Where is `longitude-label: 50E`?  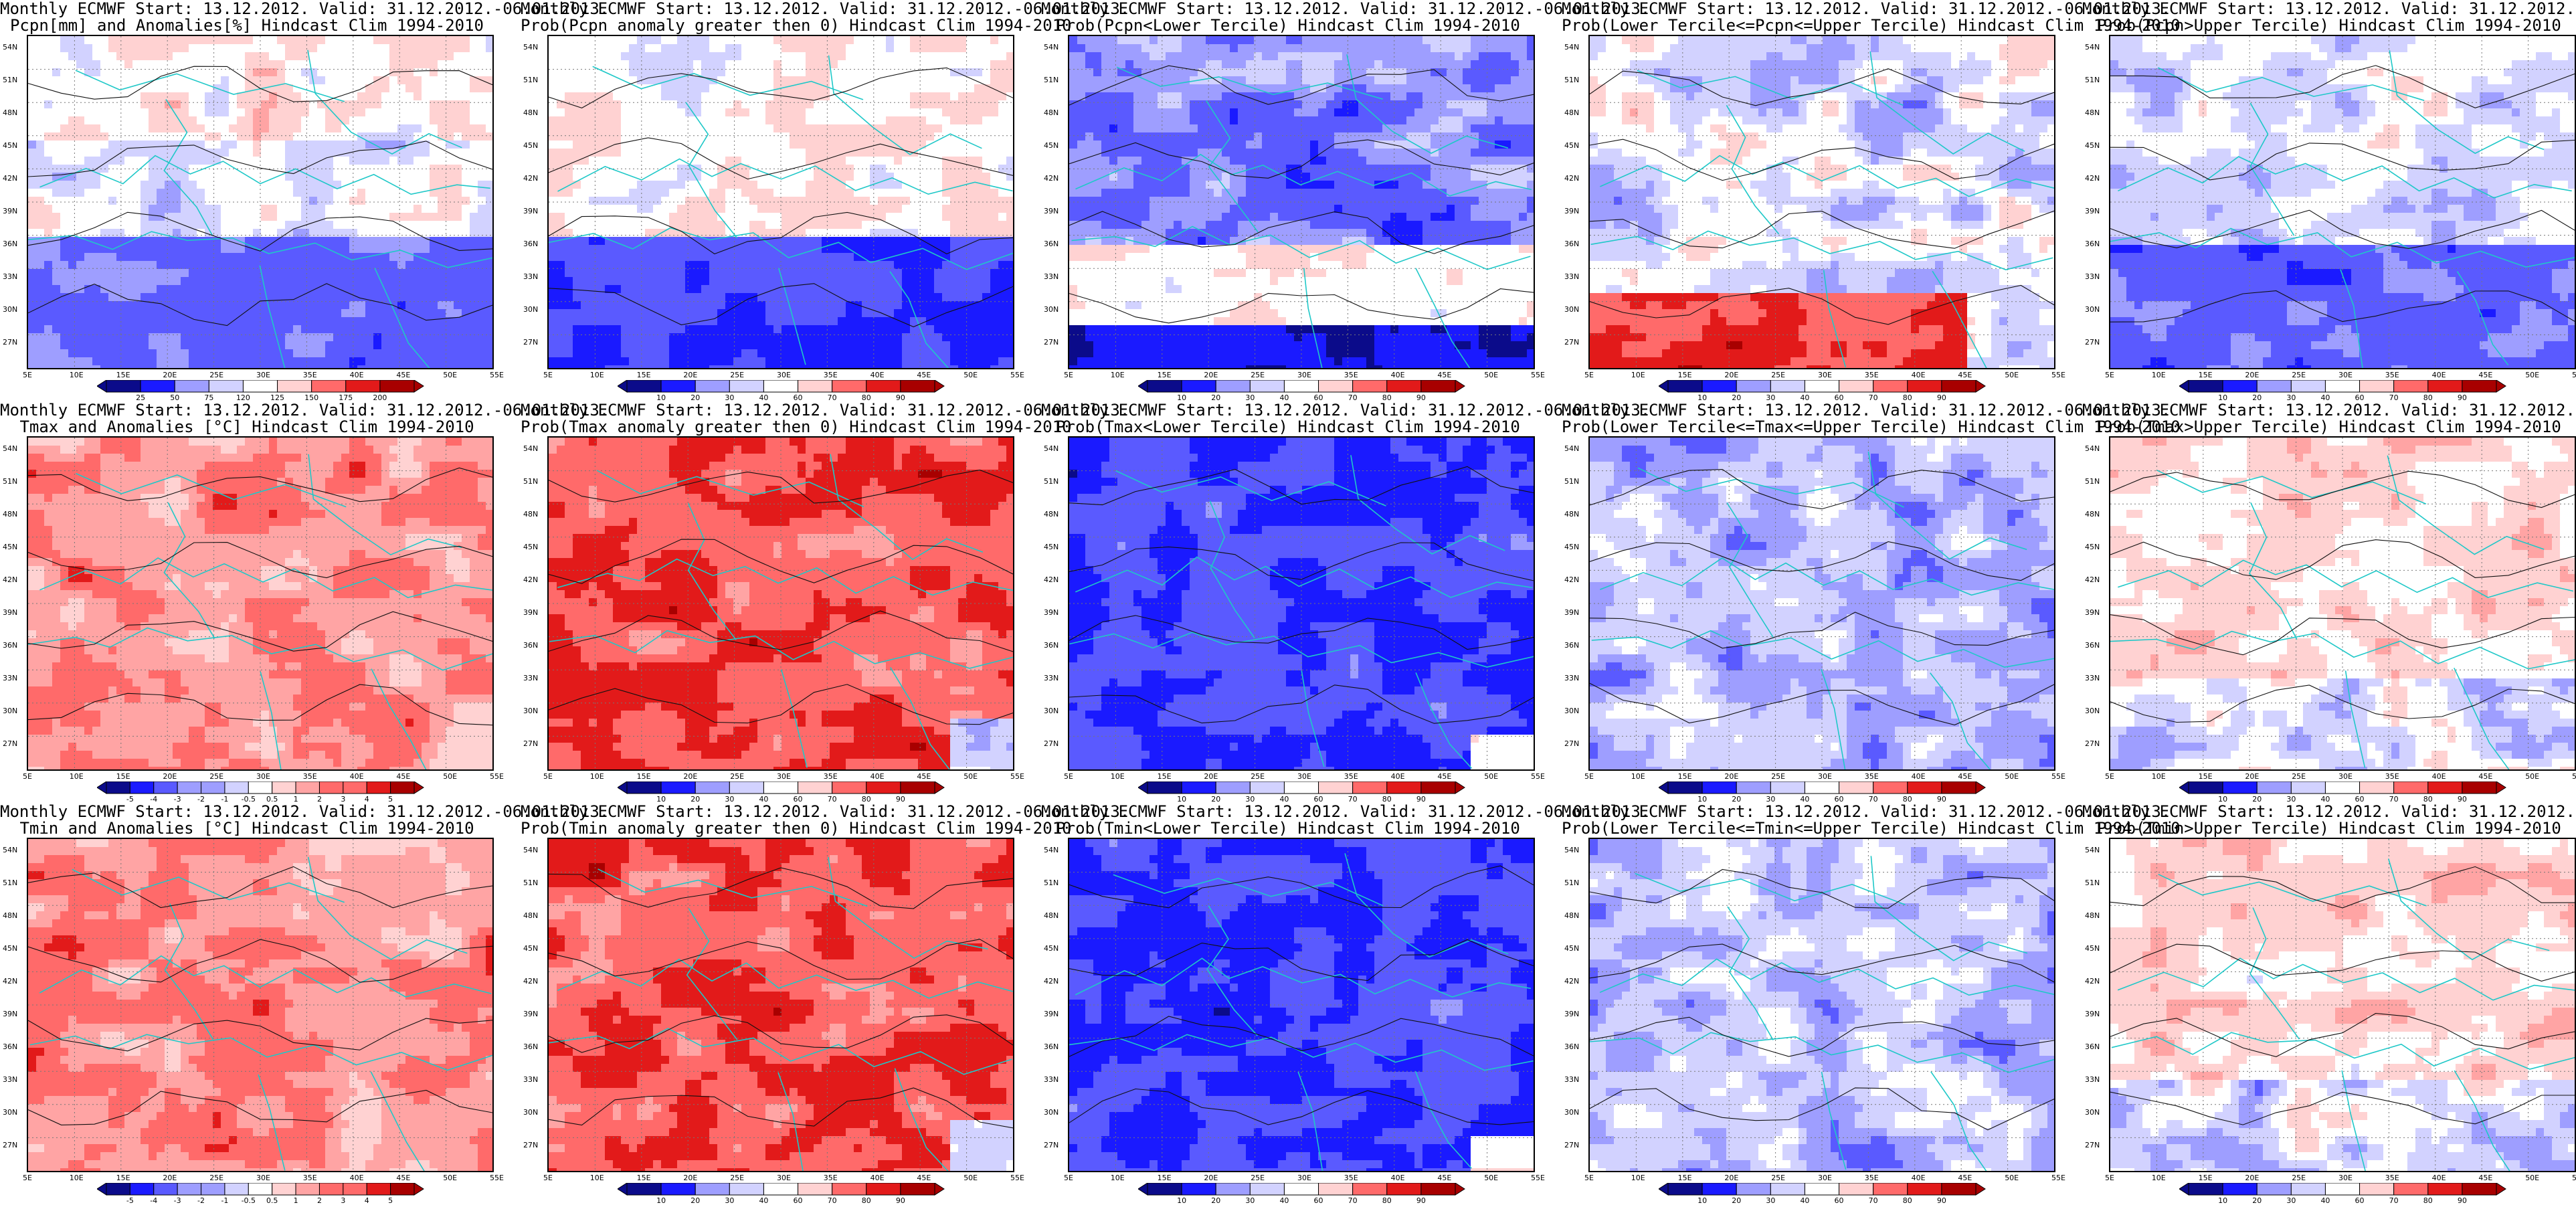 longitude-label: 50E is located at coordinates (2532, 776).